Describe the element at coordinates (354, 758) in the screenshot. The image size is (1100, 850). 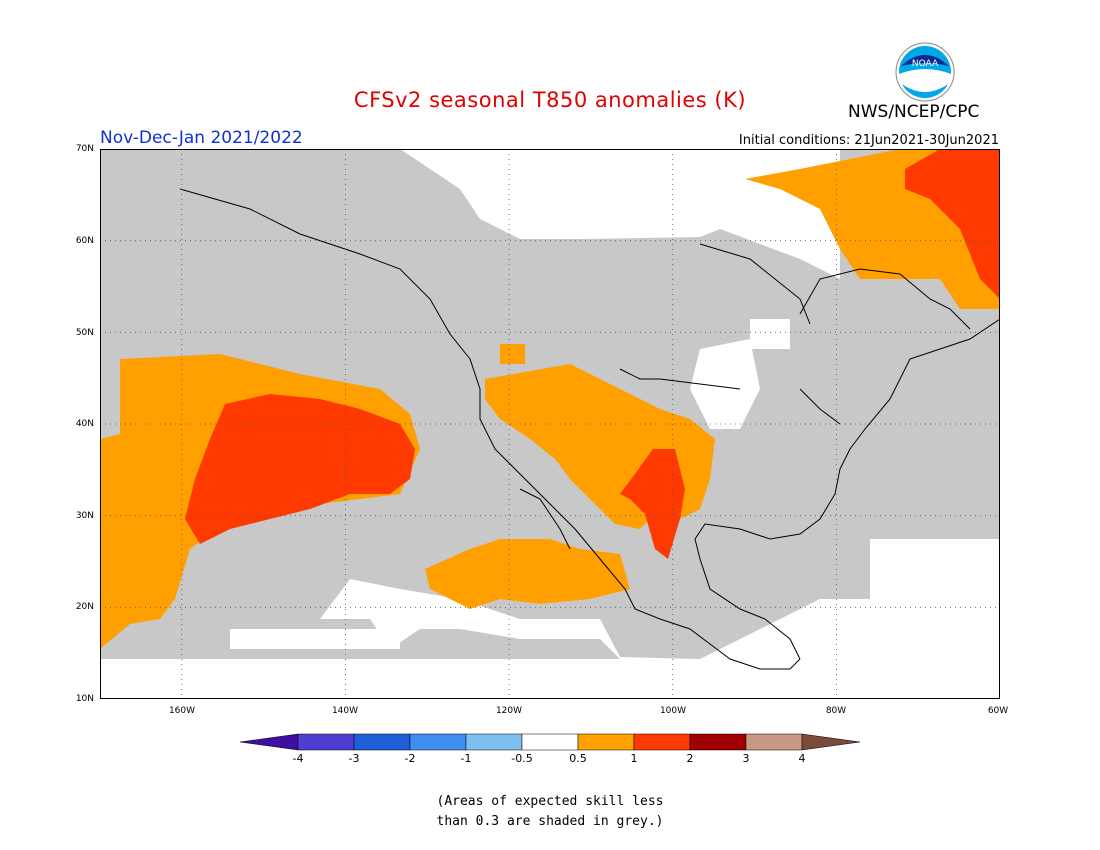
I see `colorbar-label: -3` at that location.